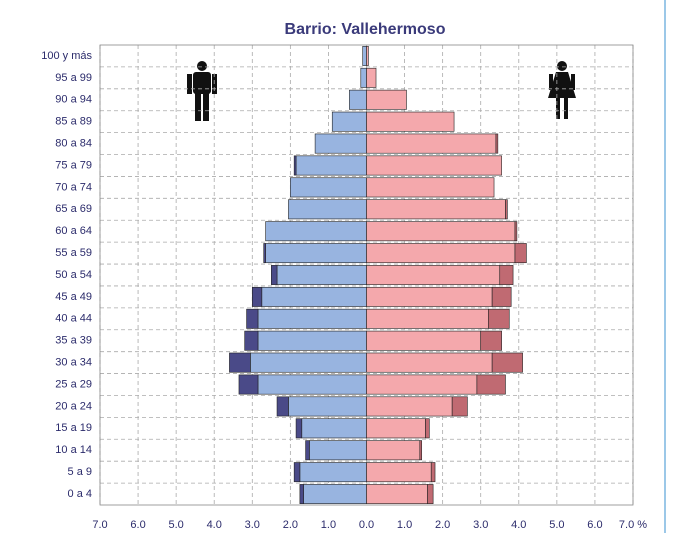 The height and width of the screenshot is (533, 675). I want to click on y-tick-label: 60 a 64, so click(73, 231).